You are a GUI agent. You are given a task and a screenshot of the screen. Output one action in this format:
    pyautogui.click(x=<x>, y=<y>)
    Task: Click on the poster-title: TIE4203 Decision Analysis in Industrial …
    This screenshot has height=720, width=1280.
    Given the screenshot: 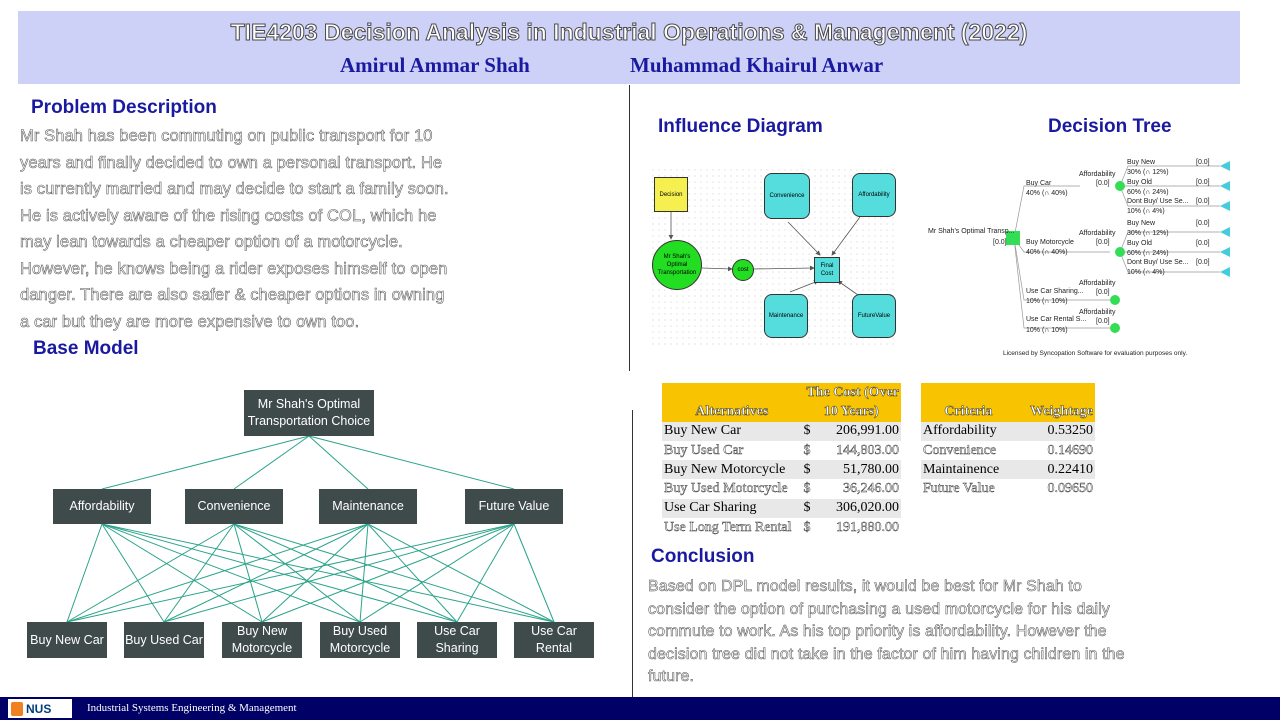 What is the action you would take?
    pyautogui.click(x=629, y=32)
    